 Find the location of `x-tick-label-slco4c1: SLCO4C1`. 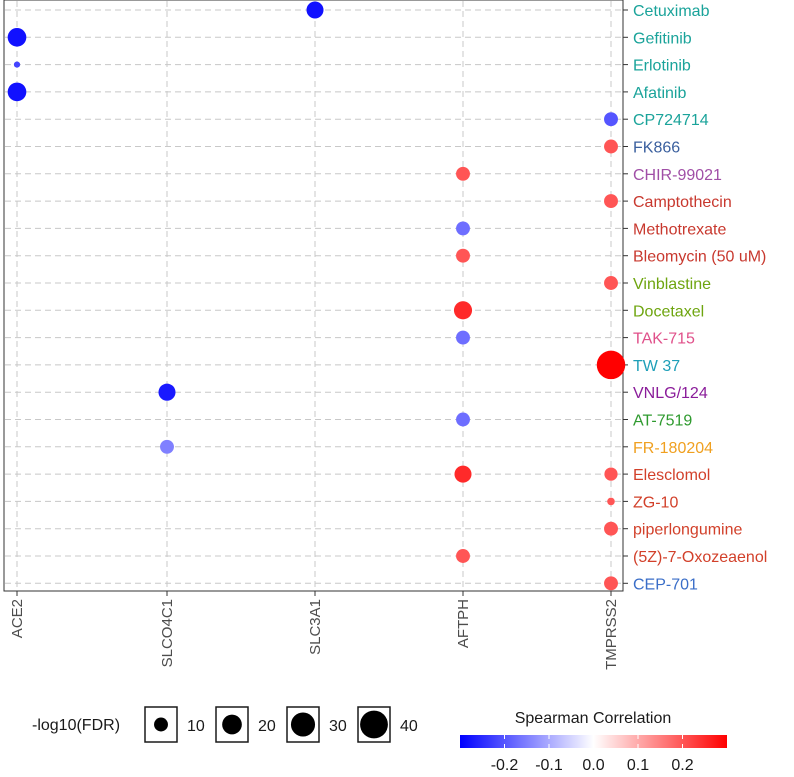

x-tick-label-slco4c1: SLCO4C1 is located at coordinates (167, 633).